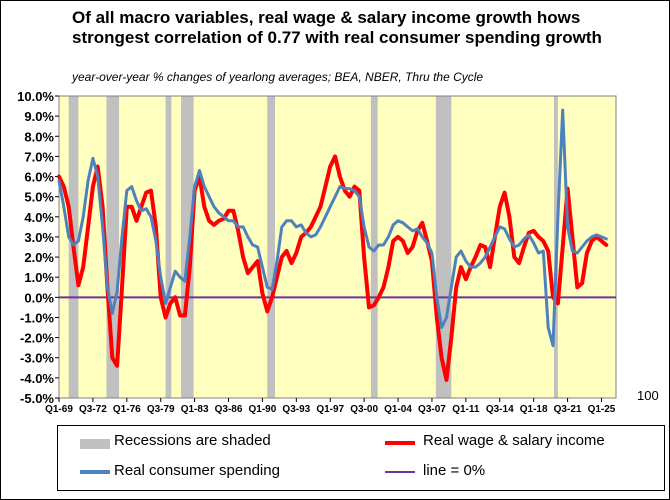 The image size is (670, 500). Describe the element at coordinates (364, 409) in the screenshot. I see `x-tick-label: Q3-00` at that location.